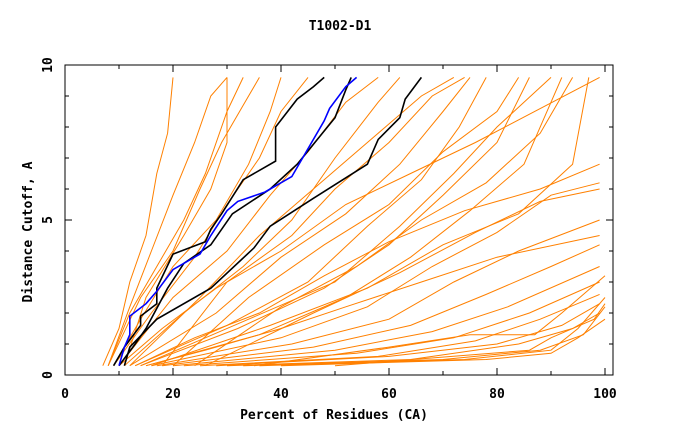  I want to click on x-tick-label: 20, so click(173, 394).